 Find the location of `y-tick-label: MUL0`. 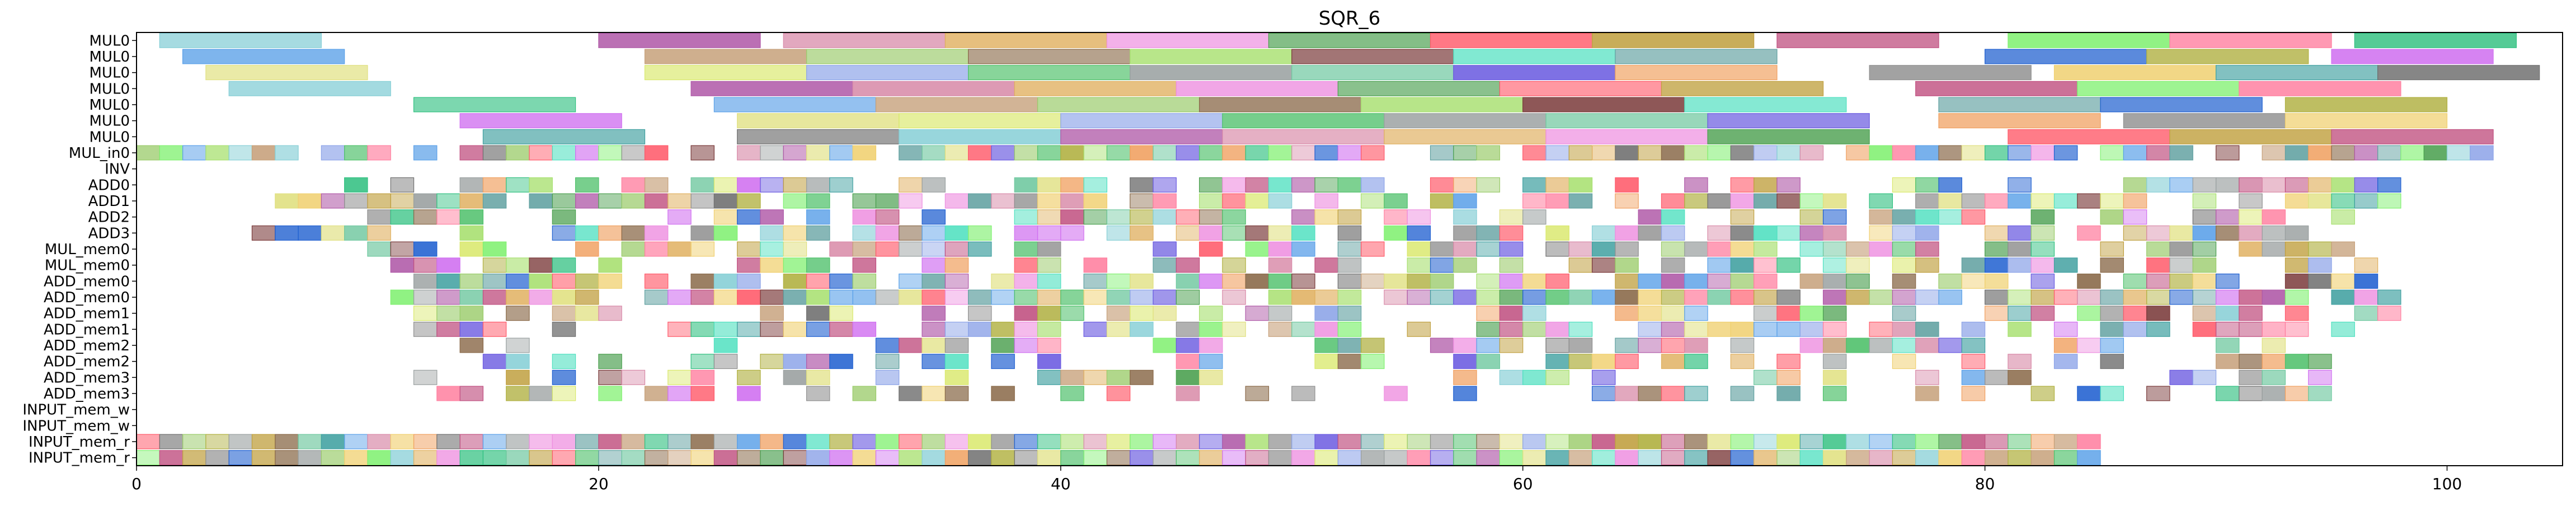

y-tick-label: MUL0 is located at coordinates (110, 89).